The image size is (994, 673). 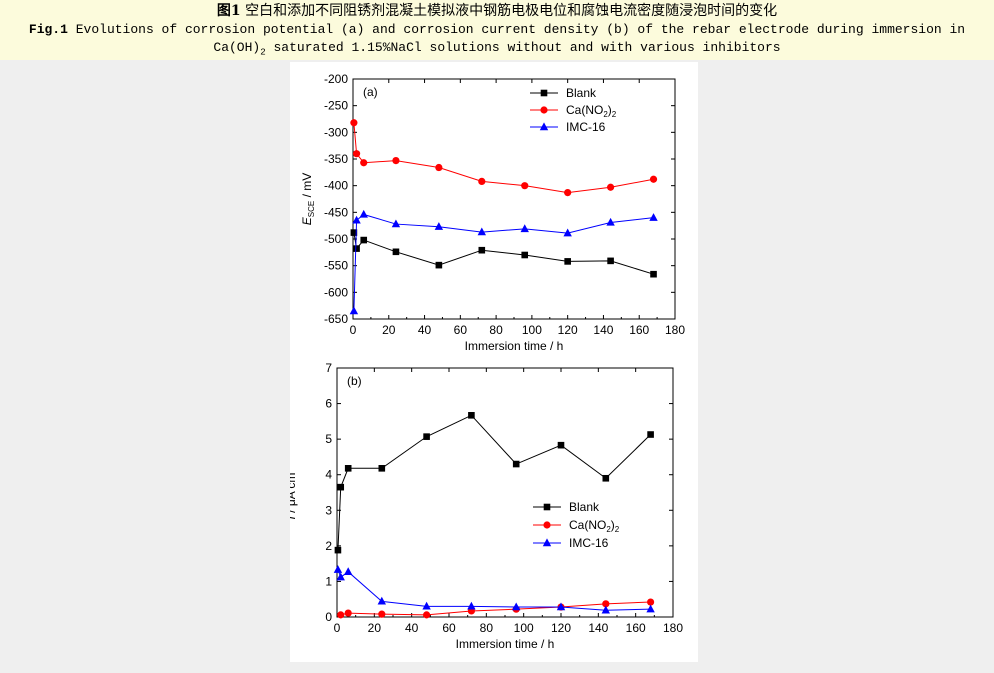 I want to click on y-tick-label: -200, so click(x=336, y=79).